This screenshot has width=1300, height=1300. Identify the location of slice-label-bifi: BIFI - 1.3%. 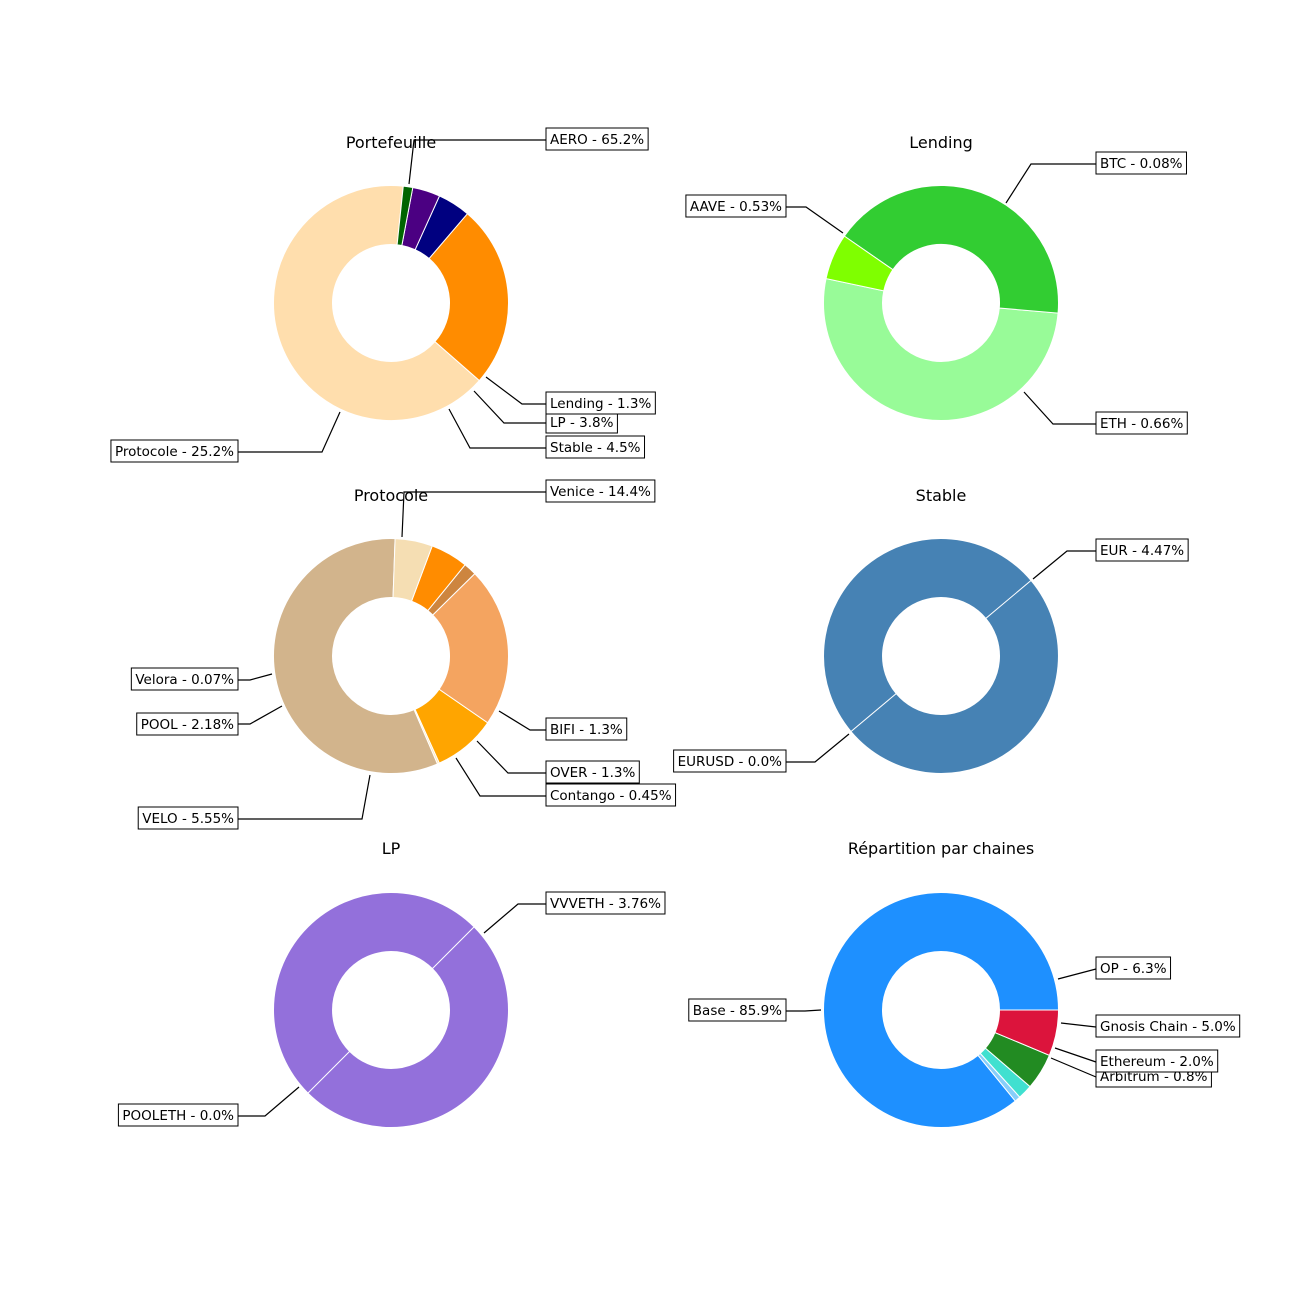
(586, 729).